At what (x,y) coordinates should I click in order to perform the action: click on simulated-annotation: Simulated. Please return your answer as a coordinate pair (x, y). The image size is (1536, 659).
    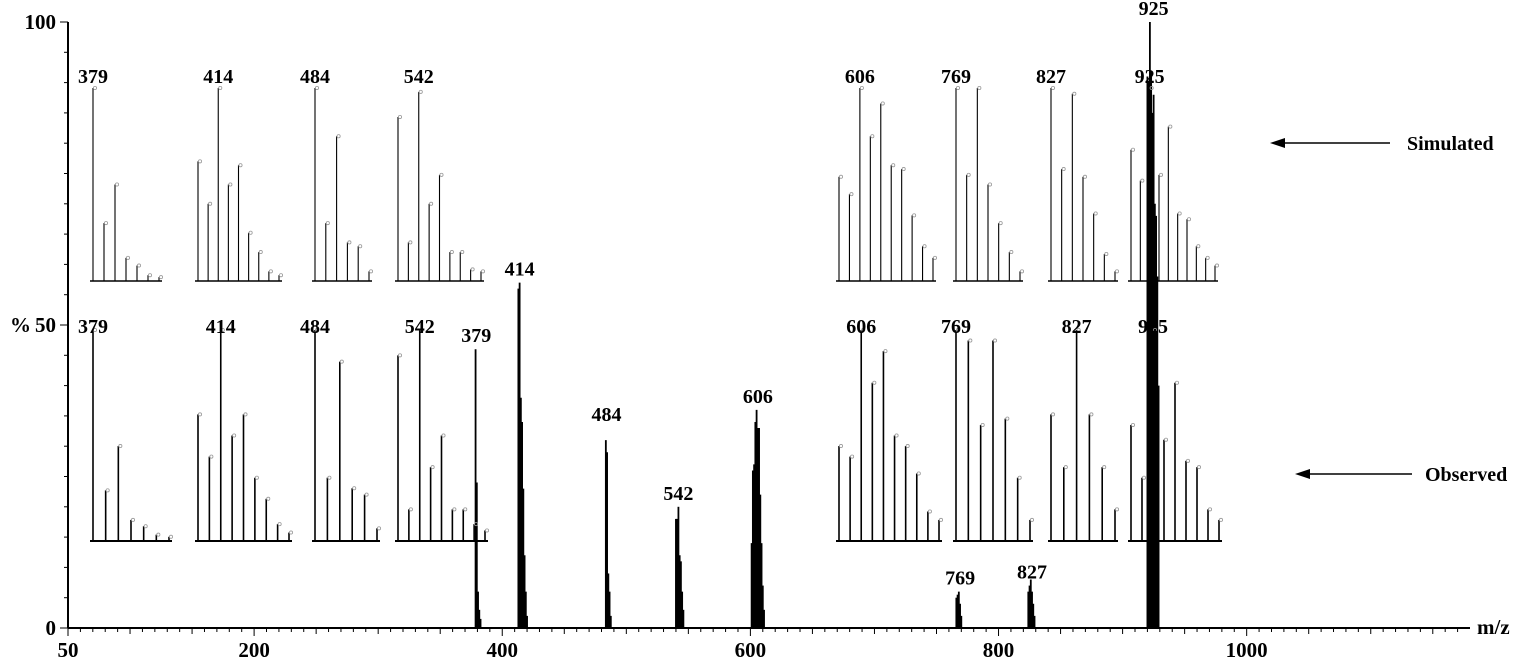
    Looking at the image, I should click on (1382, 144).